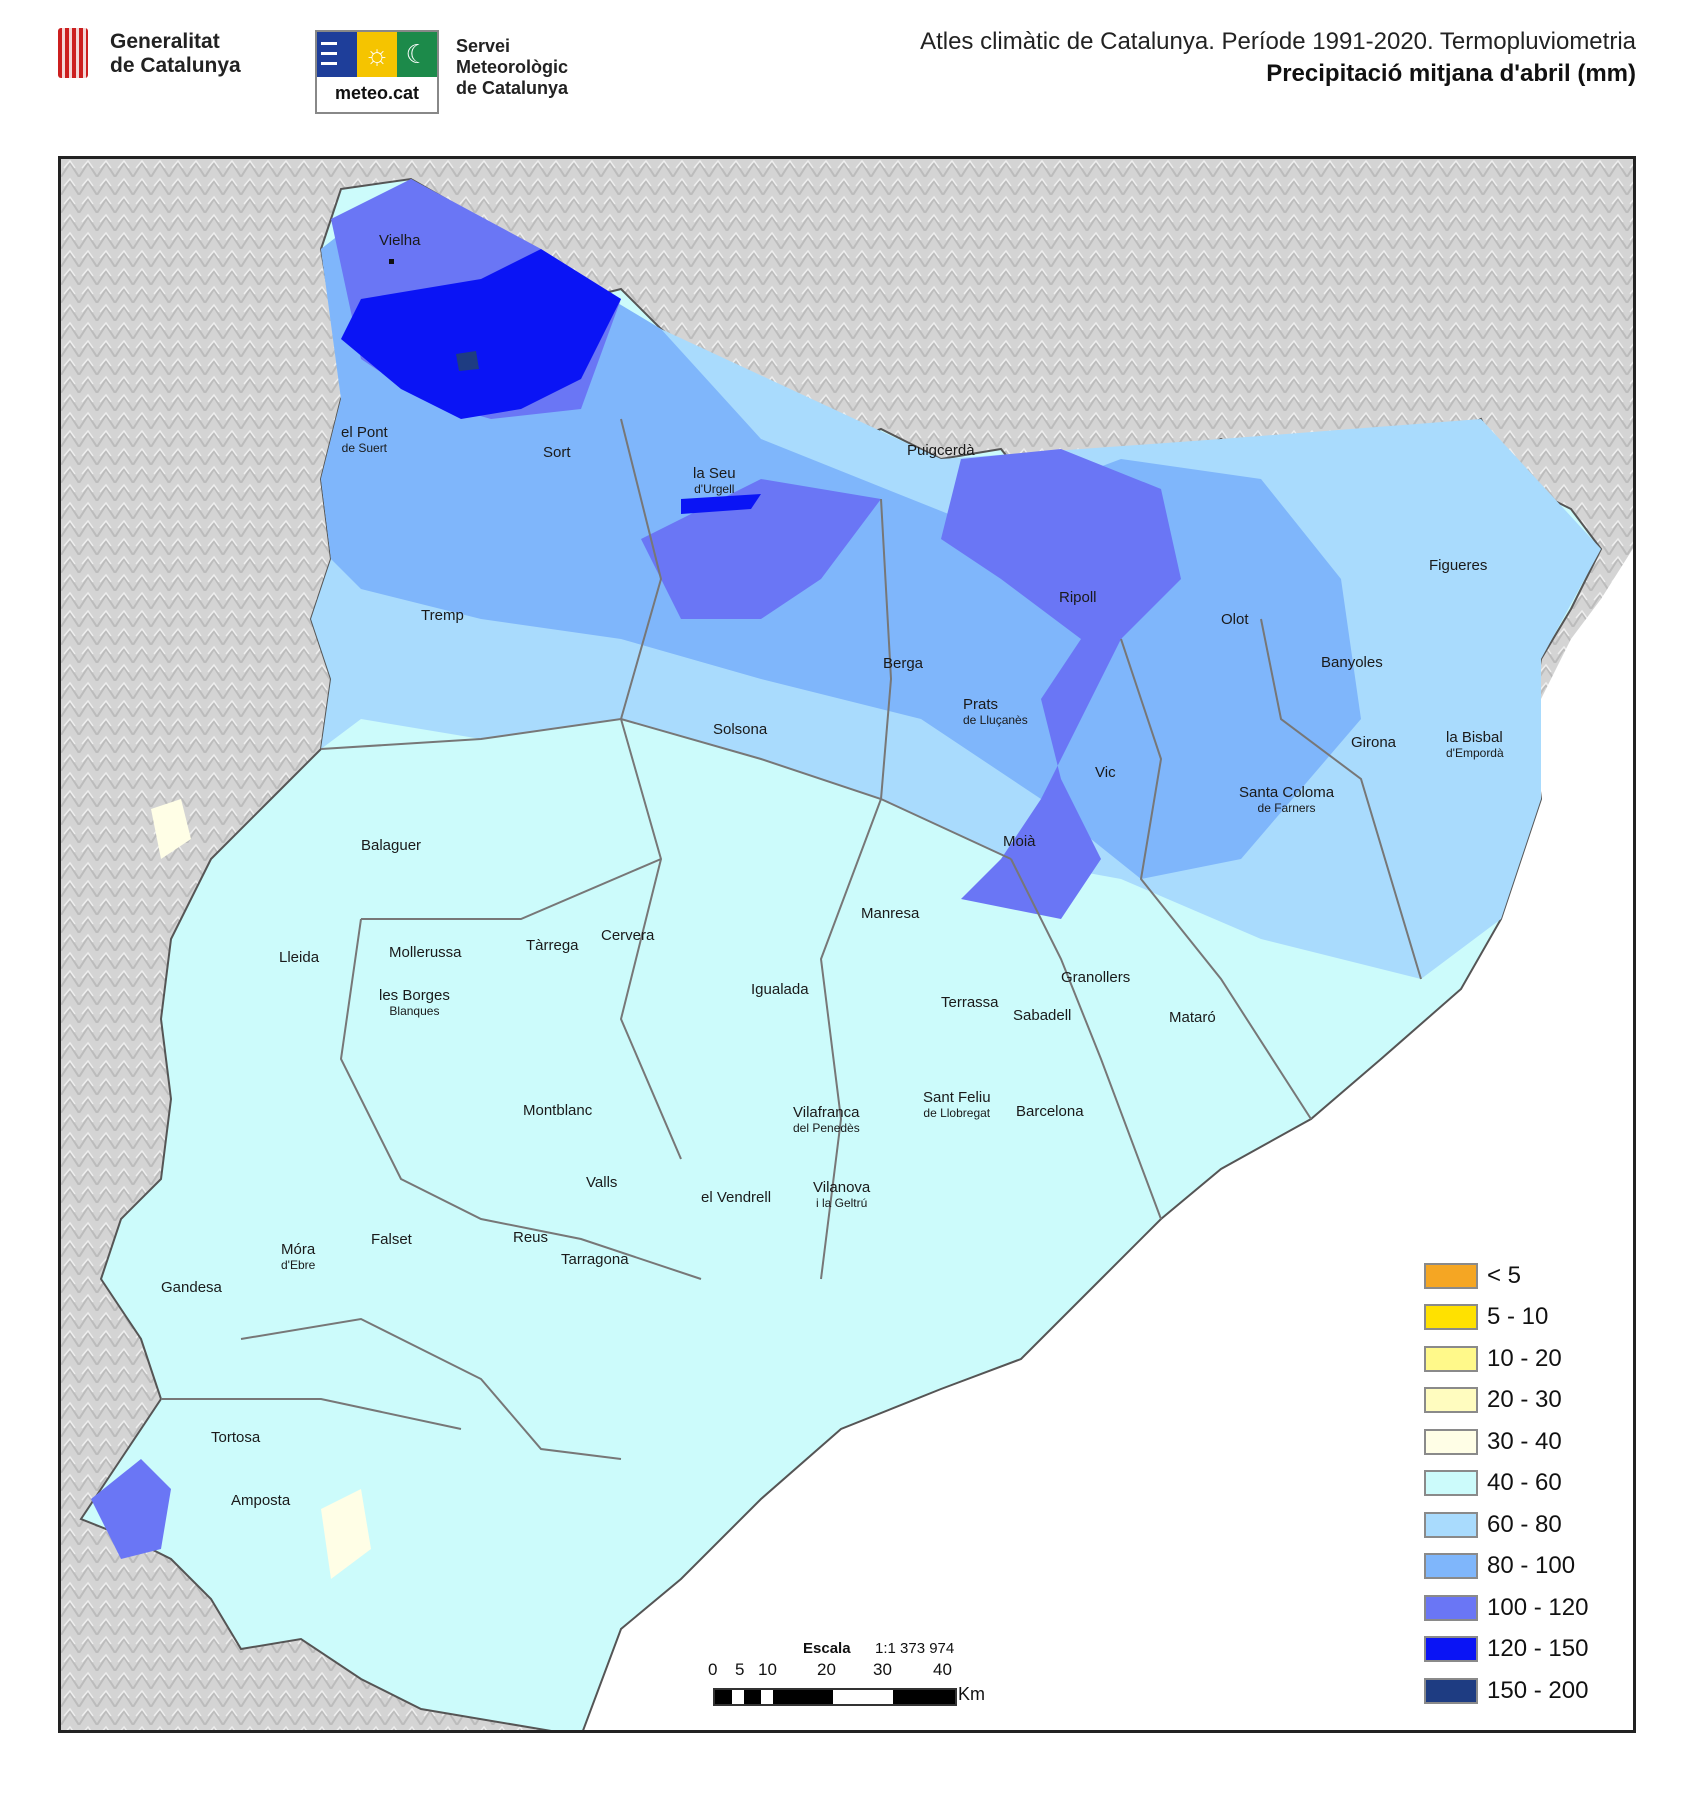 The image size is (1706, 1794). Describe the element at coordinates (1506, 1359) in the screenshot. I see `legend-item: 10 - 20` at that location.